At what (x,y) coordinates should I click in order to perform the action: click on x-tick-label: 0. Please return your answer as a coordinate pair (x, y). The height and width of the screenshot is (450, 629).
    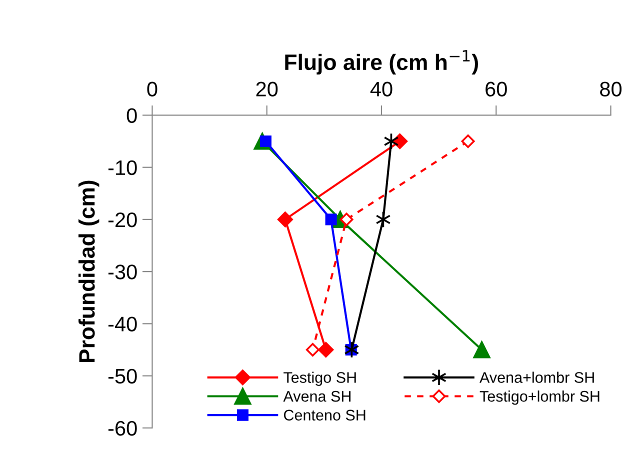
    Looking at the image, I should click on (152, 89).